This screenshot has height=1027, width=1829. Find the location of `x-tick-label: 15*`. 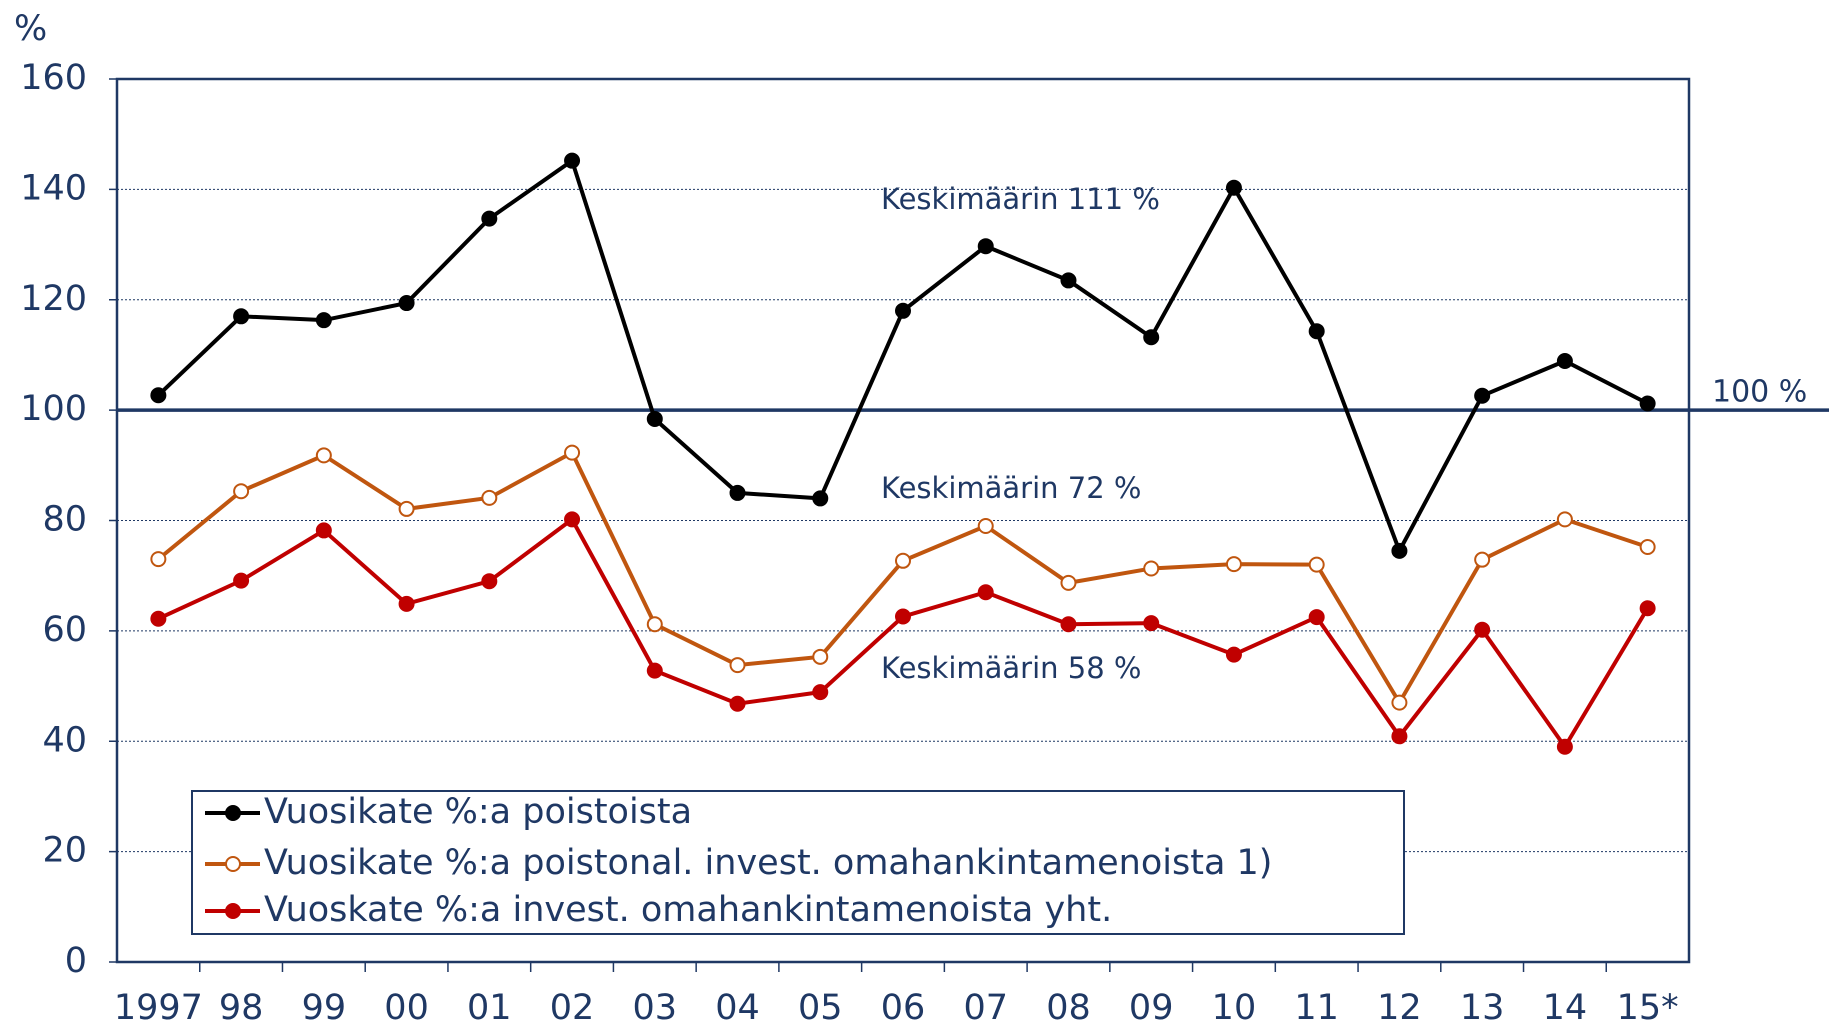

x-tick-label: 15* is located at coordinates (1648, 1007).